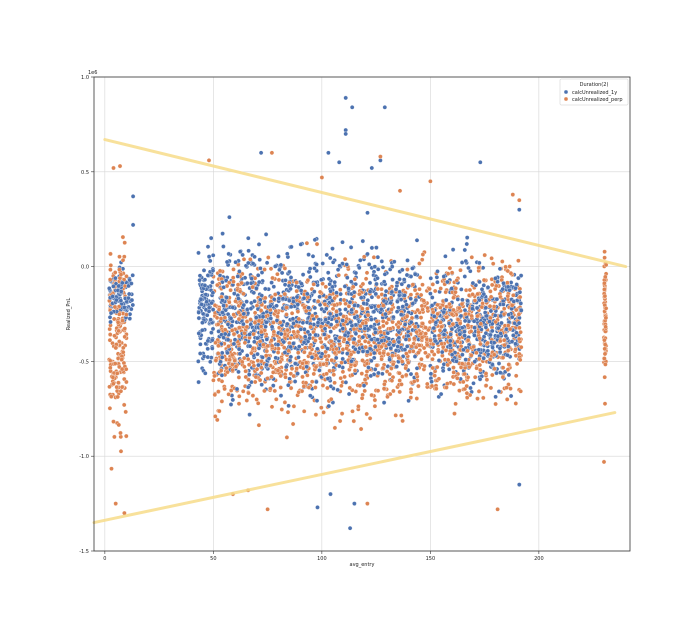  I want to click on x-tick-label: 200, so click(539, 559).